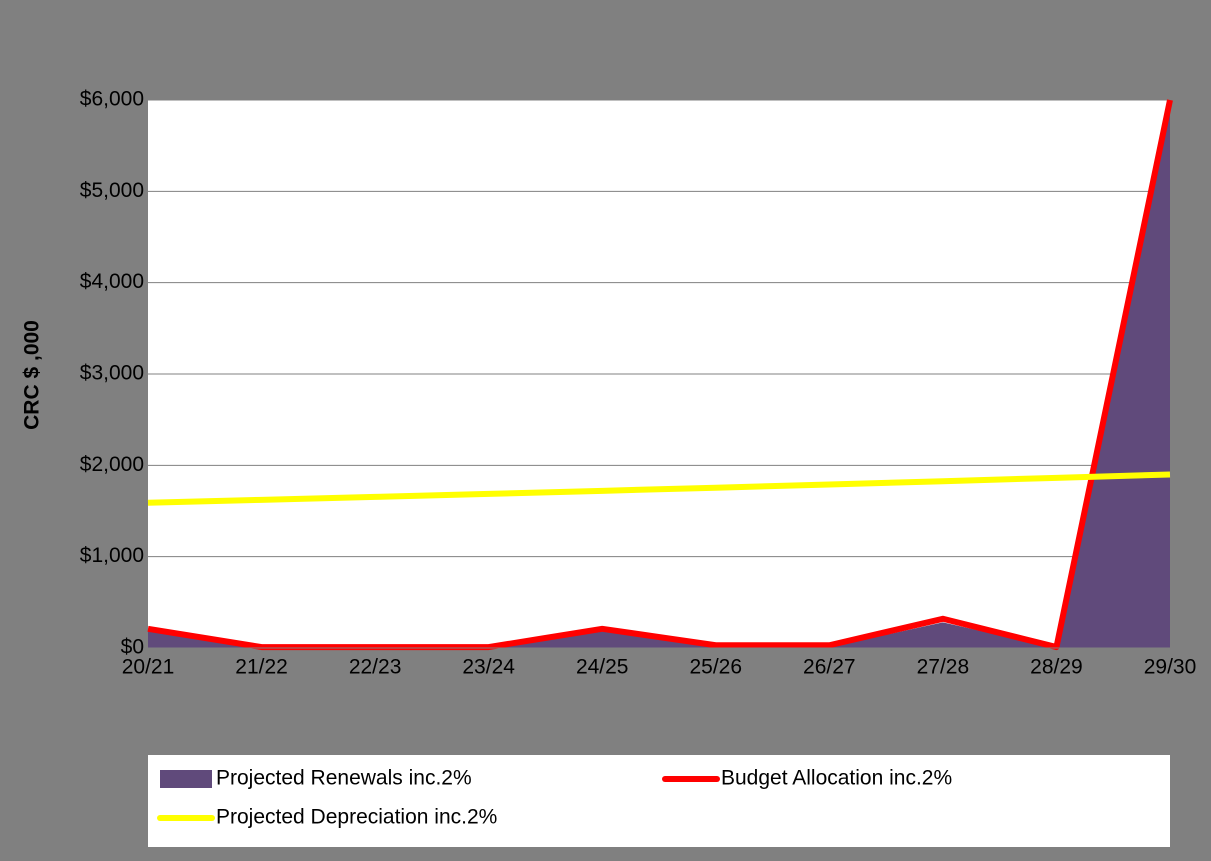  Describe the element at coordinates (112, 190) in the screenshot. I see `y-tick-label: $5,000` at that location.